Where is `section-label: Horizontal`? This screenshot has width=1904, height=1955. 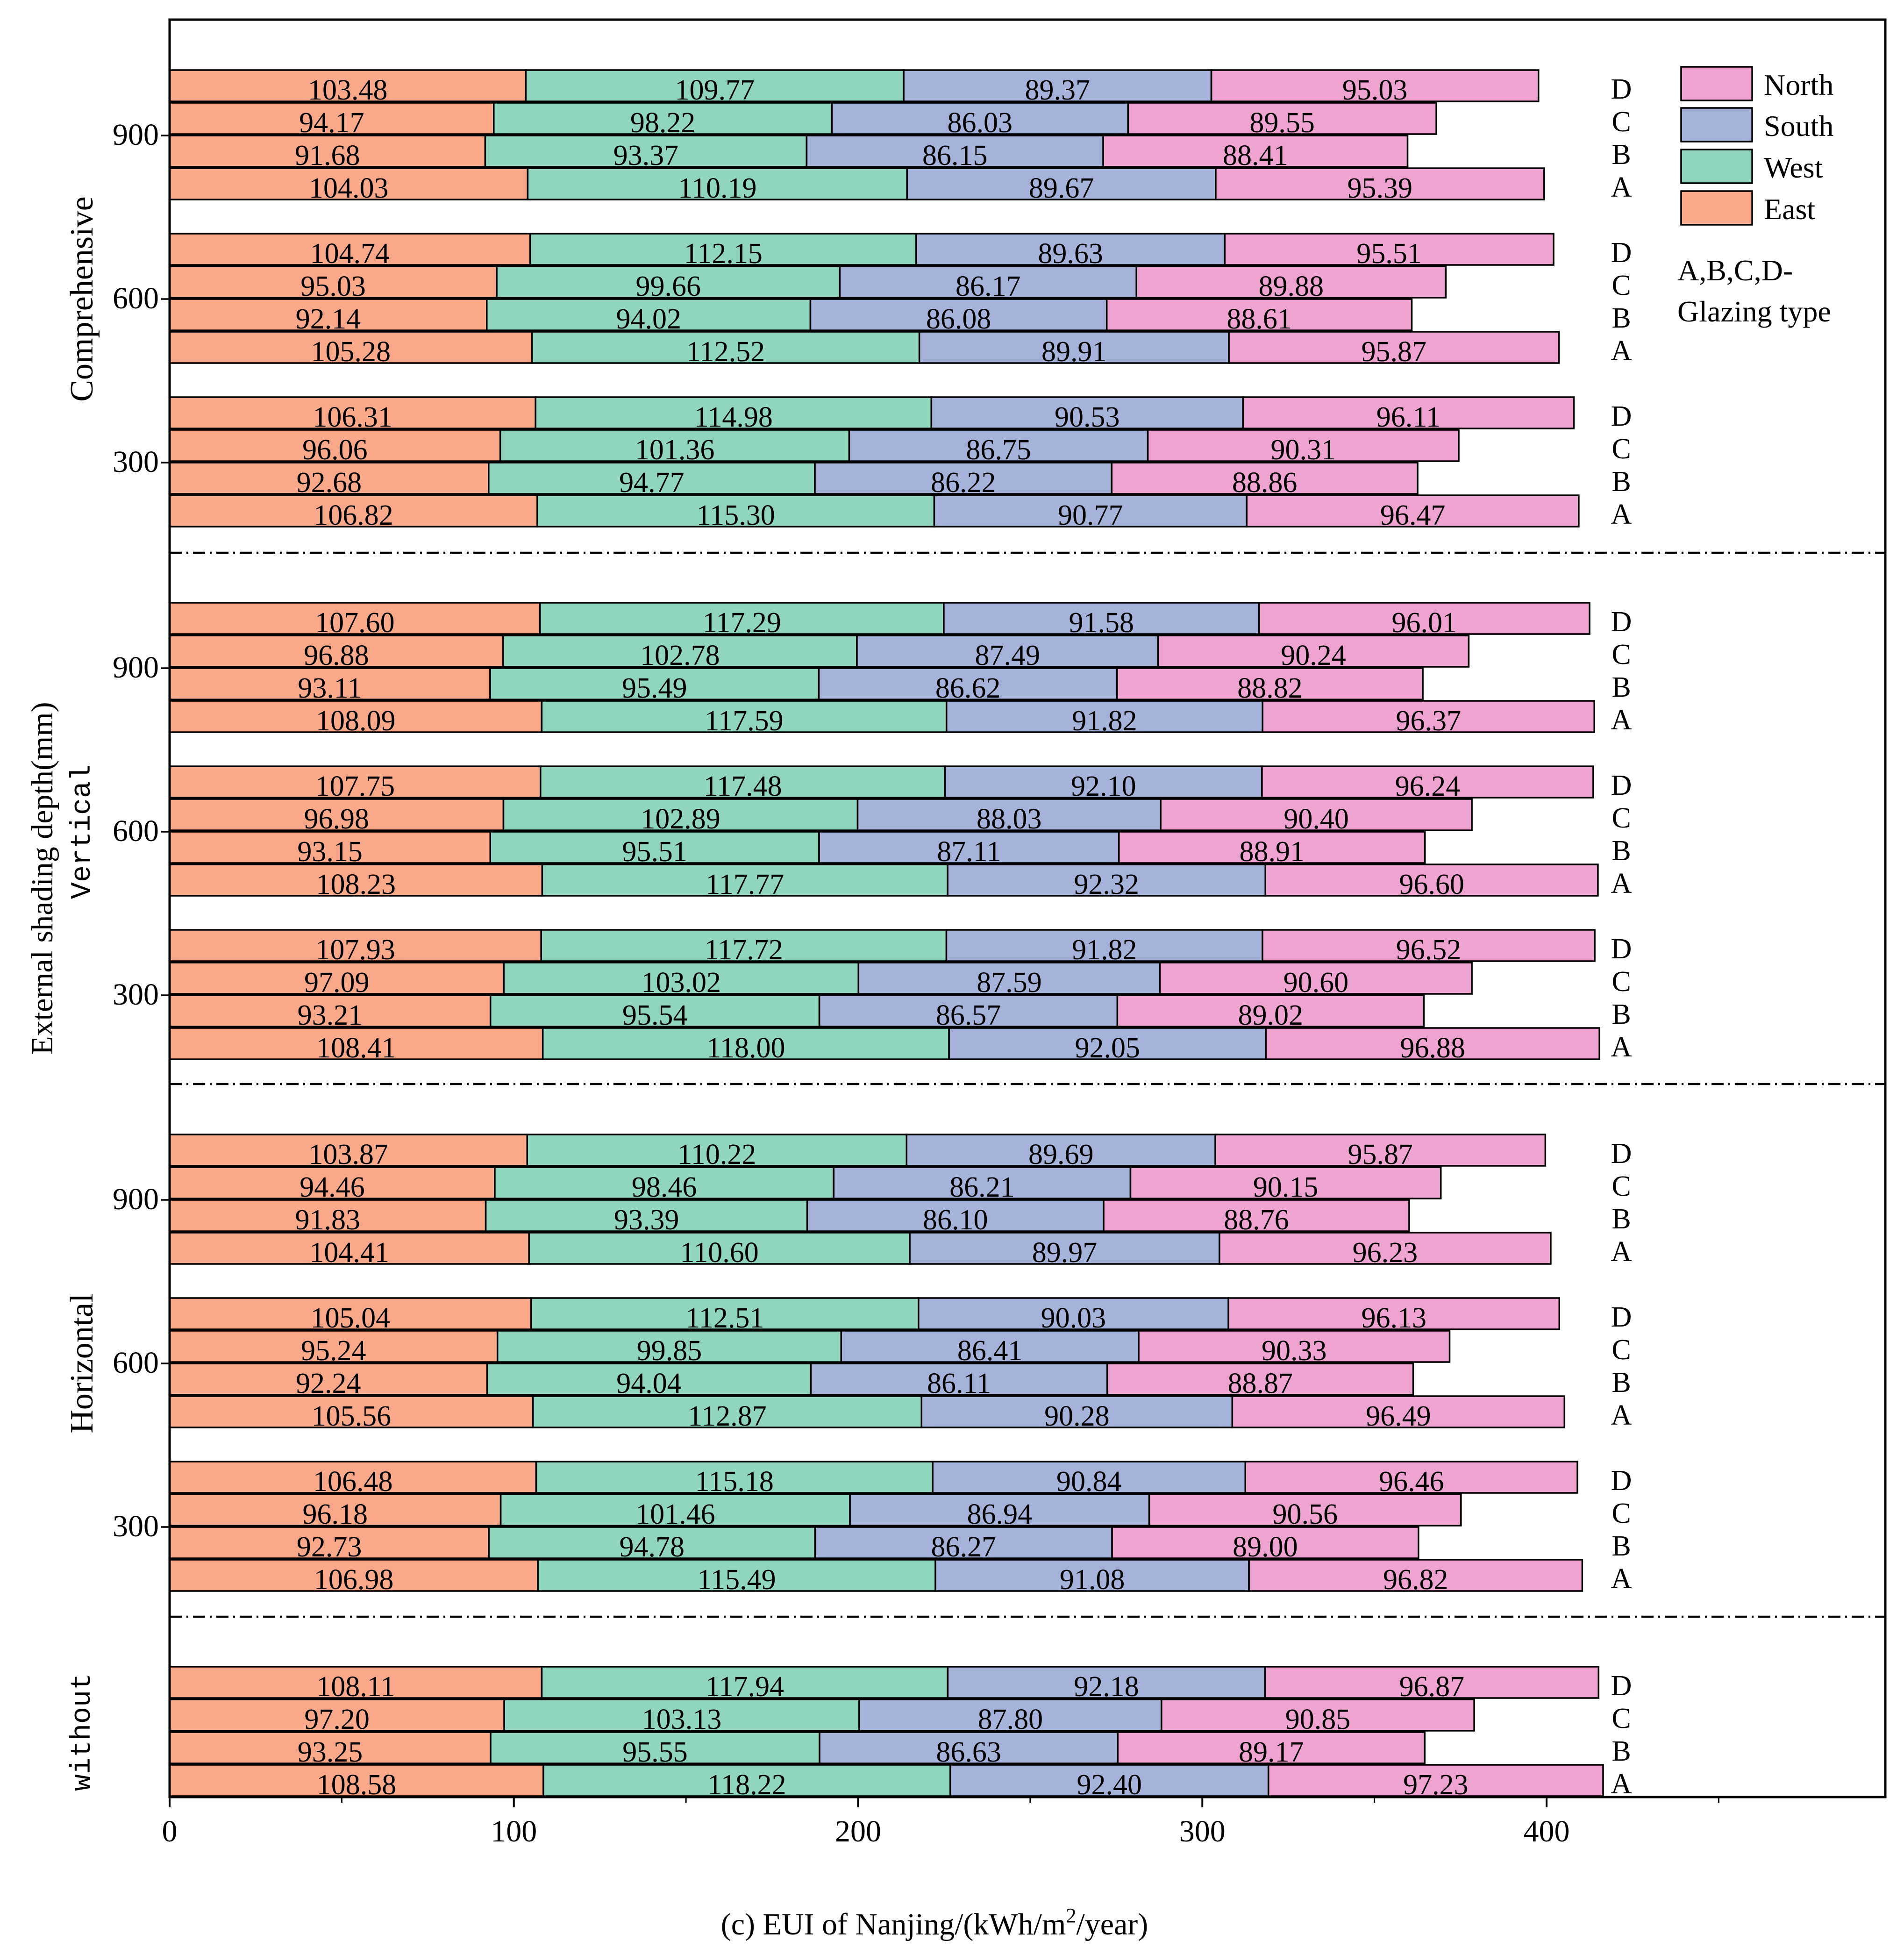
section-label: Horizontal is located at coordinates (82, 1363).